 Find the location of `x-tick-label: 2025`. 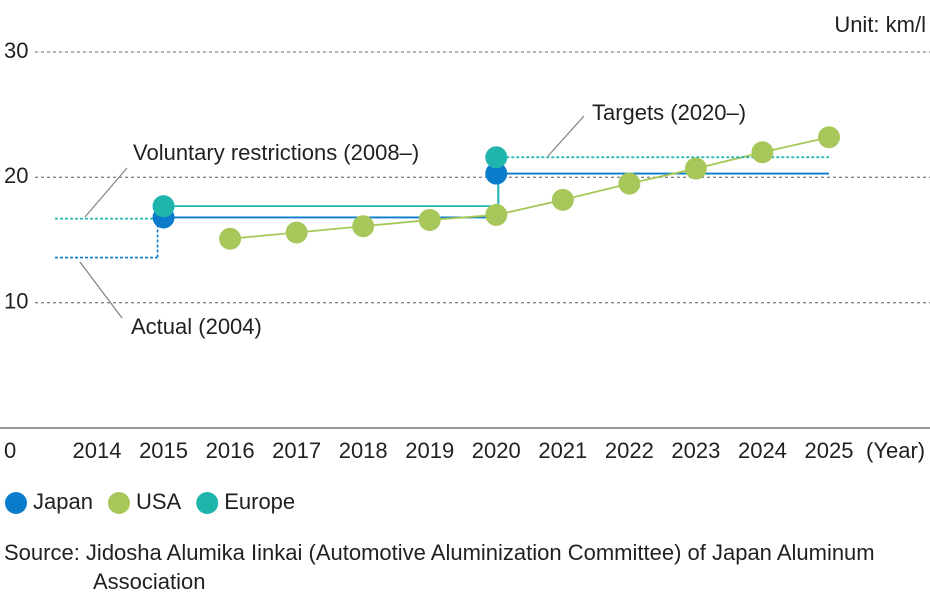

x-tick-label: 2025 is located at coordinates (829, 450).